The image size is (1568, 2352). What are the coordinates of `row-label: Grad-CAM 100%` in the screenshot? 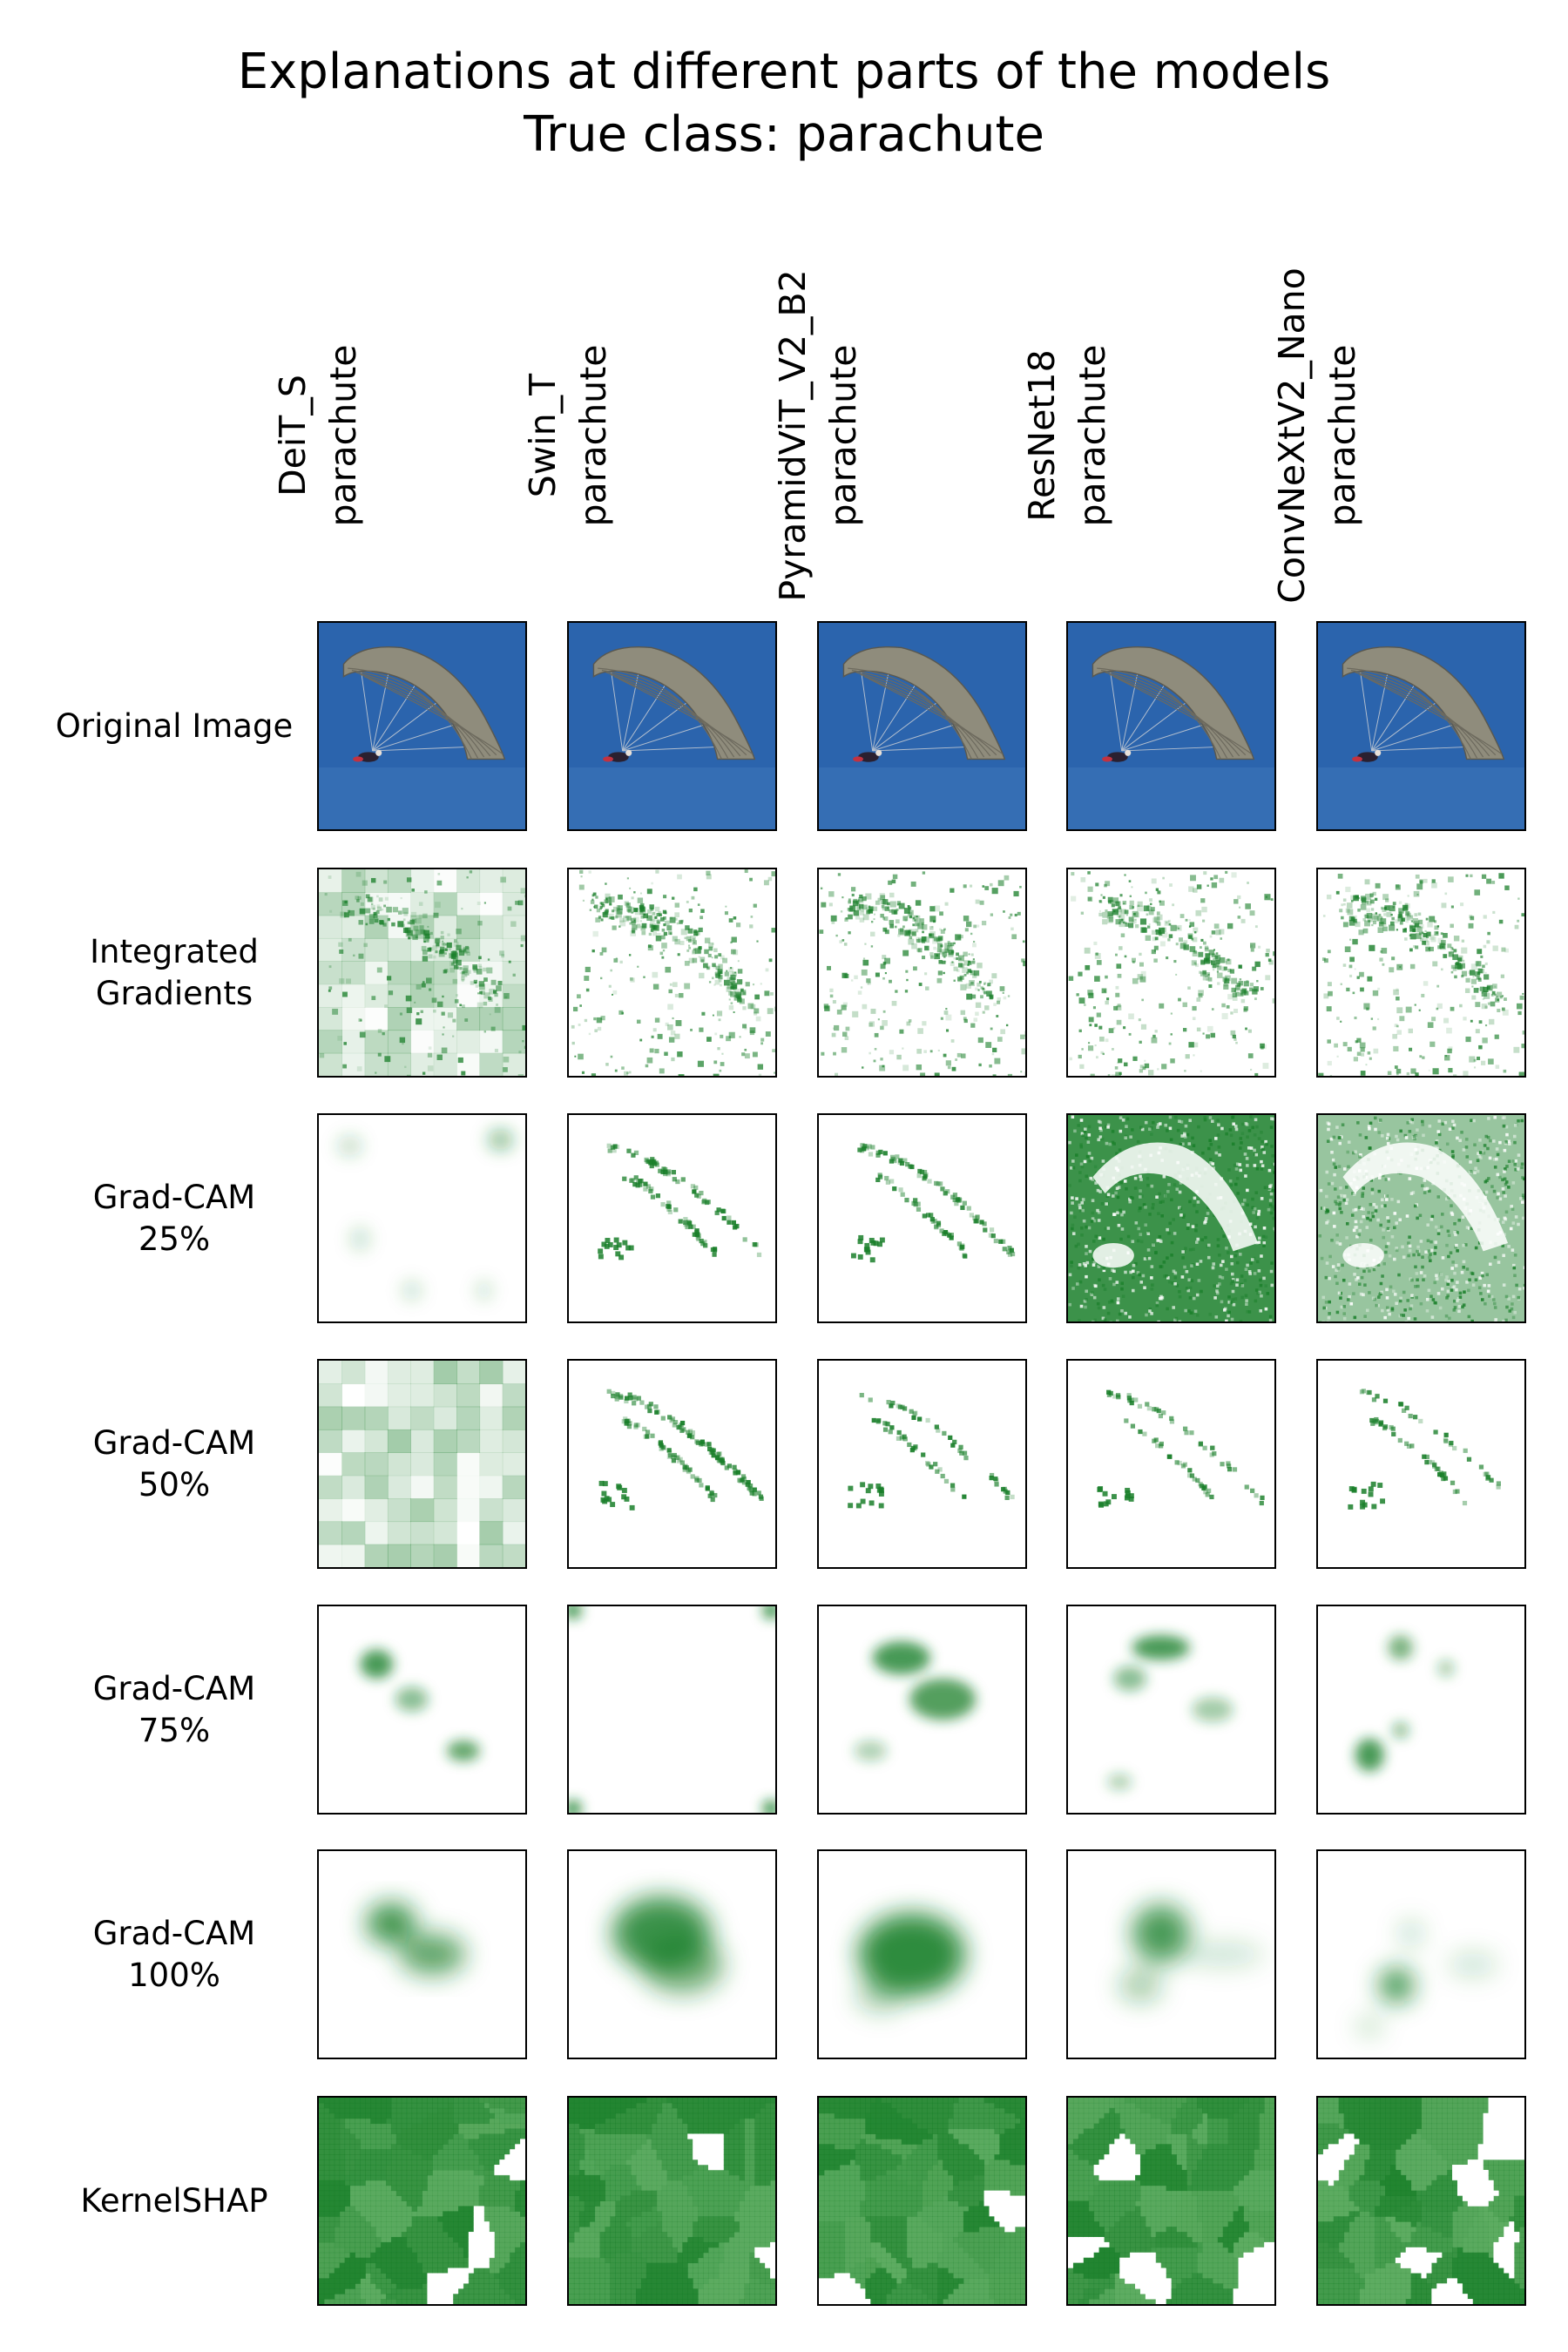 It's located at (174, 1955).